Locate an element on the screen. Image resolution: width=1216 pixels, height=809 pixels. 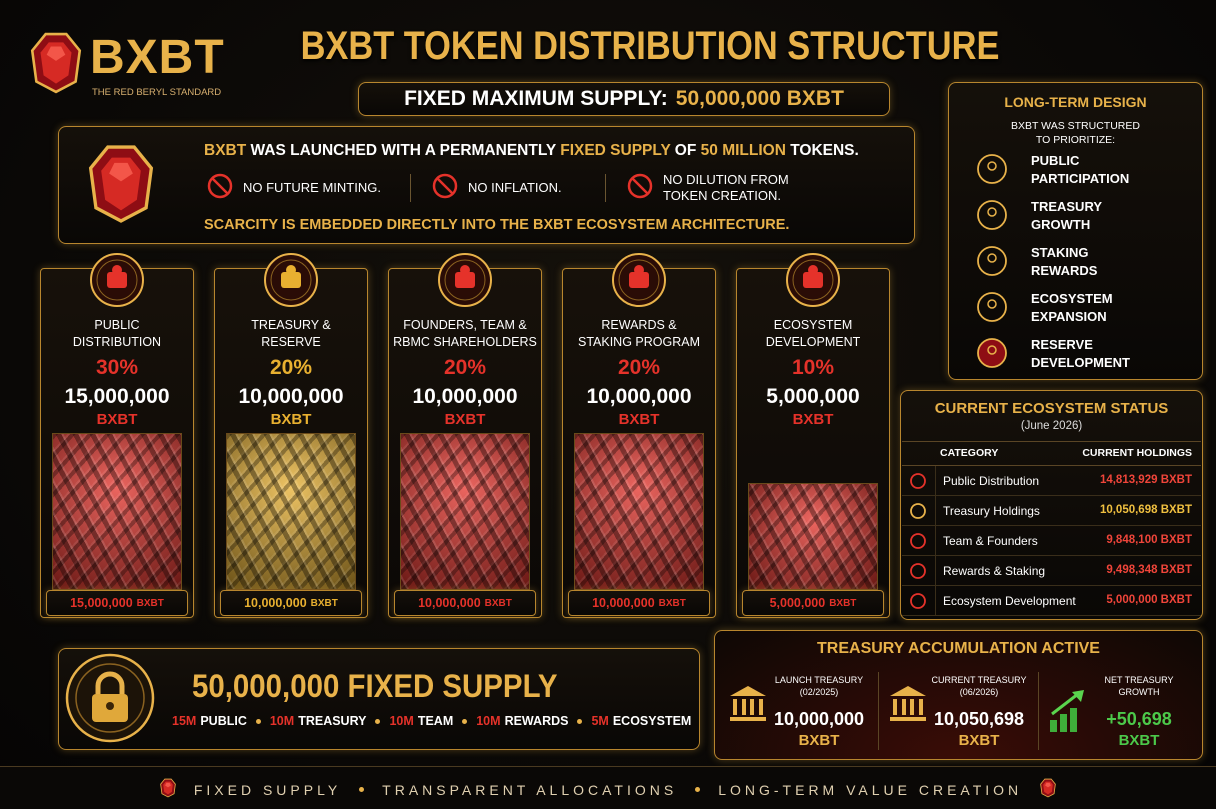
label-line: DEVELOPMENT is located at coordinates (813, 342).